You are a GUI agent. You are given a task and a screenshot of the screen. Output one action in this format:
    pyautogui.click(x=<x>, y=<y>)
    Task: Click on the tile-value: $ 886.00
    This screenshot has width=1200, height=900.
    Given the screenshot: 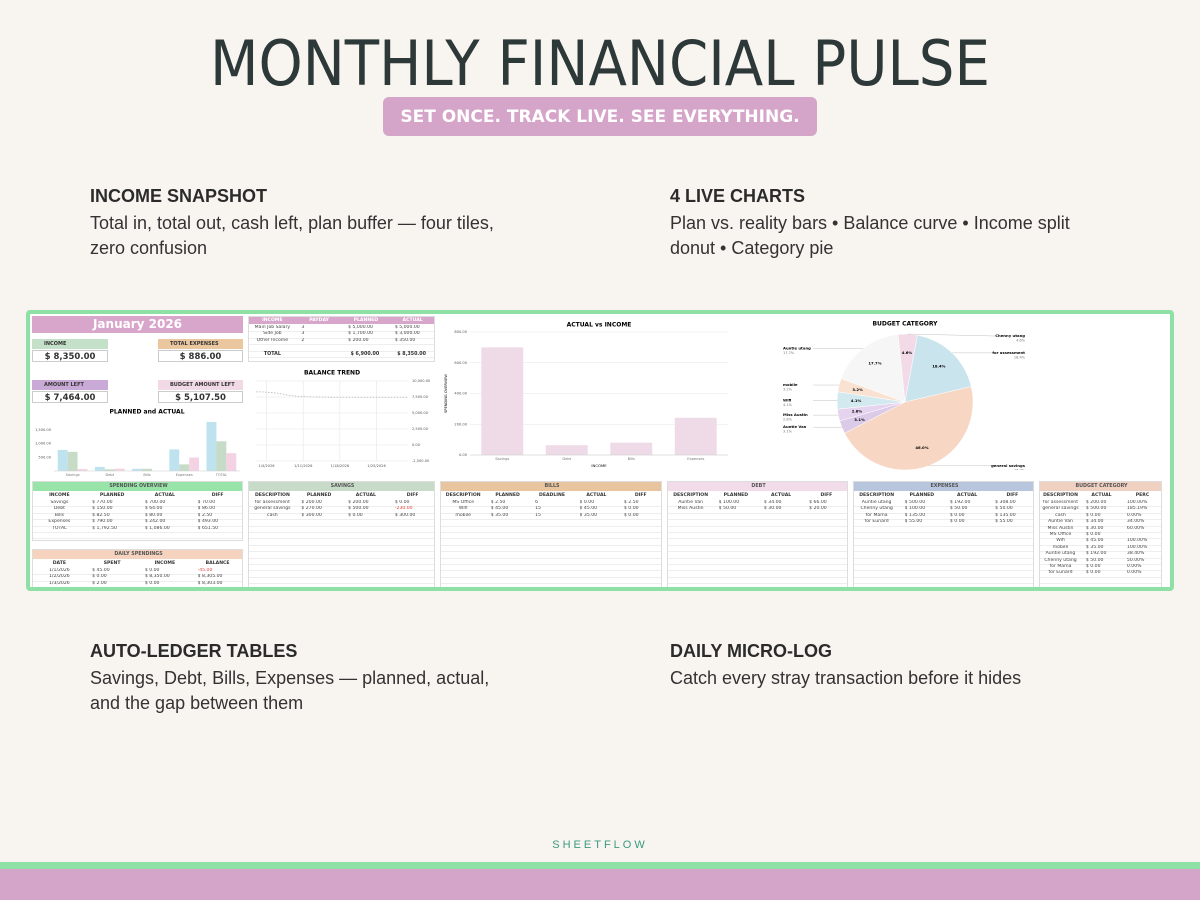 What is the action you would take?
    pyautogui.click(x=200, y=356)
    